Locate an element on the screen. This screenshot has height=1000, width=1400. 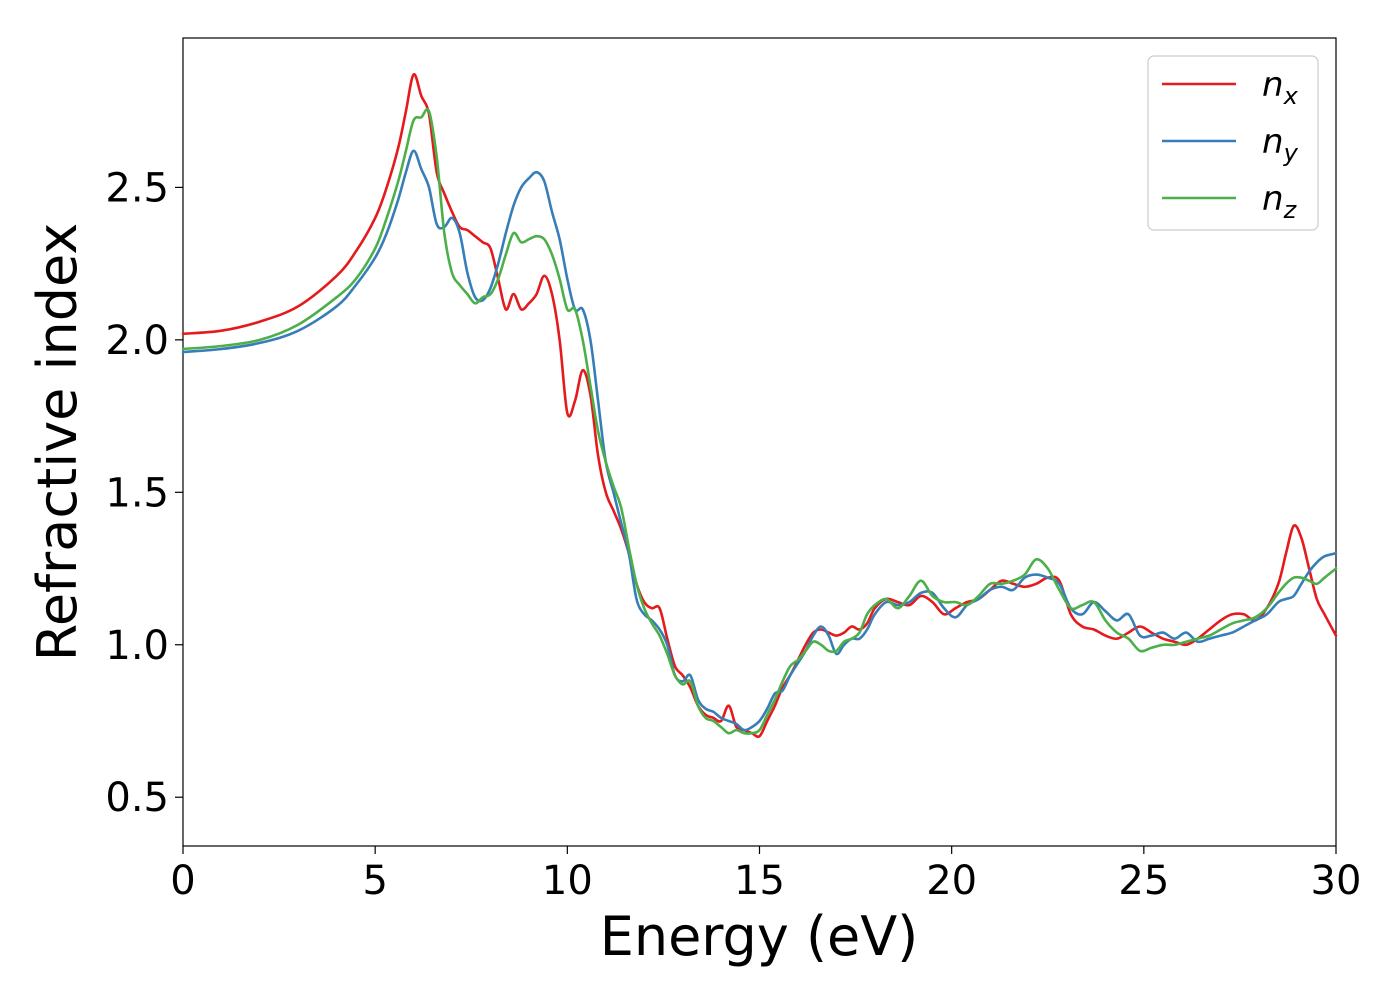
y-tick-label: 2.5 is located at coordinates (137, 188).